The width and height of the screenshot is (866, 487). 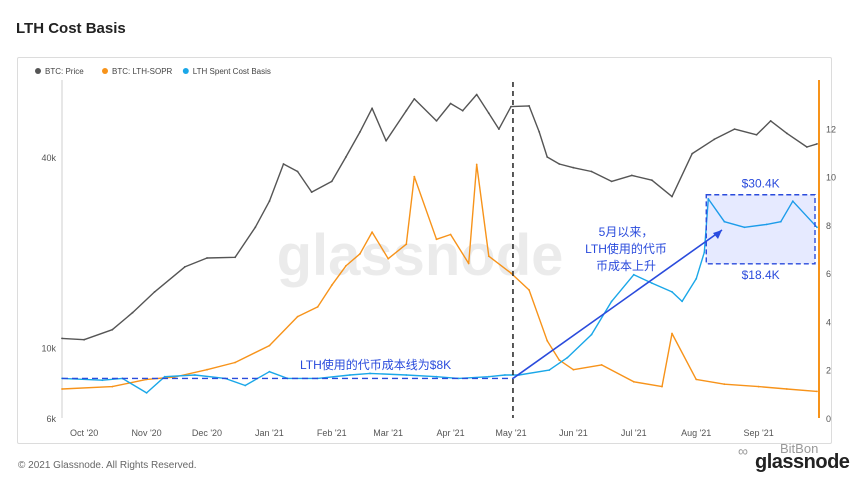 What do you see at coordinates (828, 371) in the screenshot?
I see `right-tick-label: 2` at bounding box center [828, 371].